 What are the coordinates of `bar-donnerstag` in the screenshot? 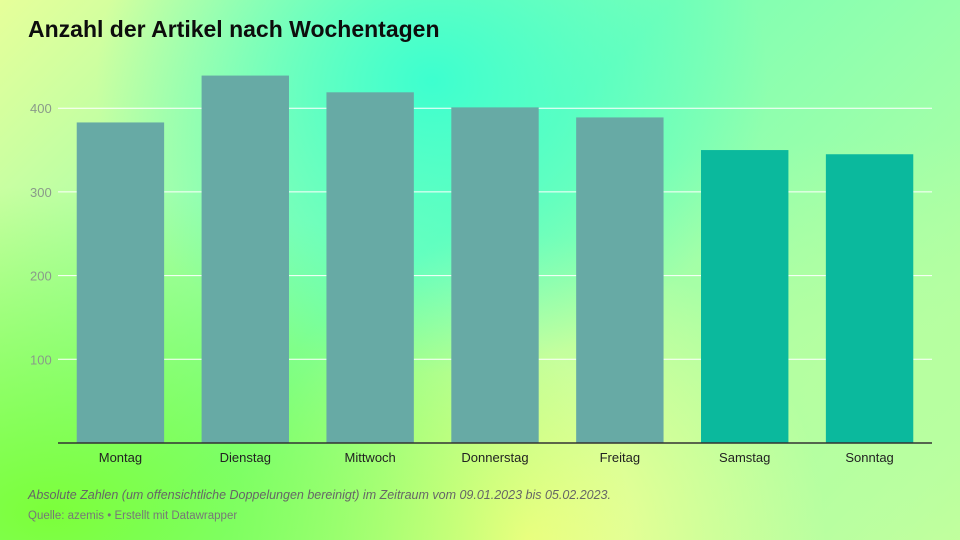 It's located at (495, 275).